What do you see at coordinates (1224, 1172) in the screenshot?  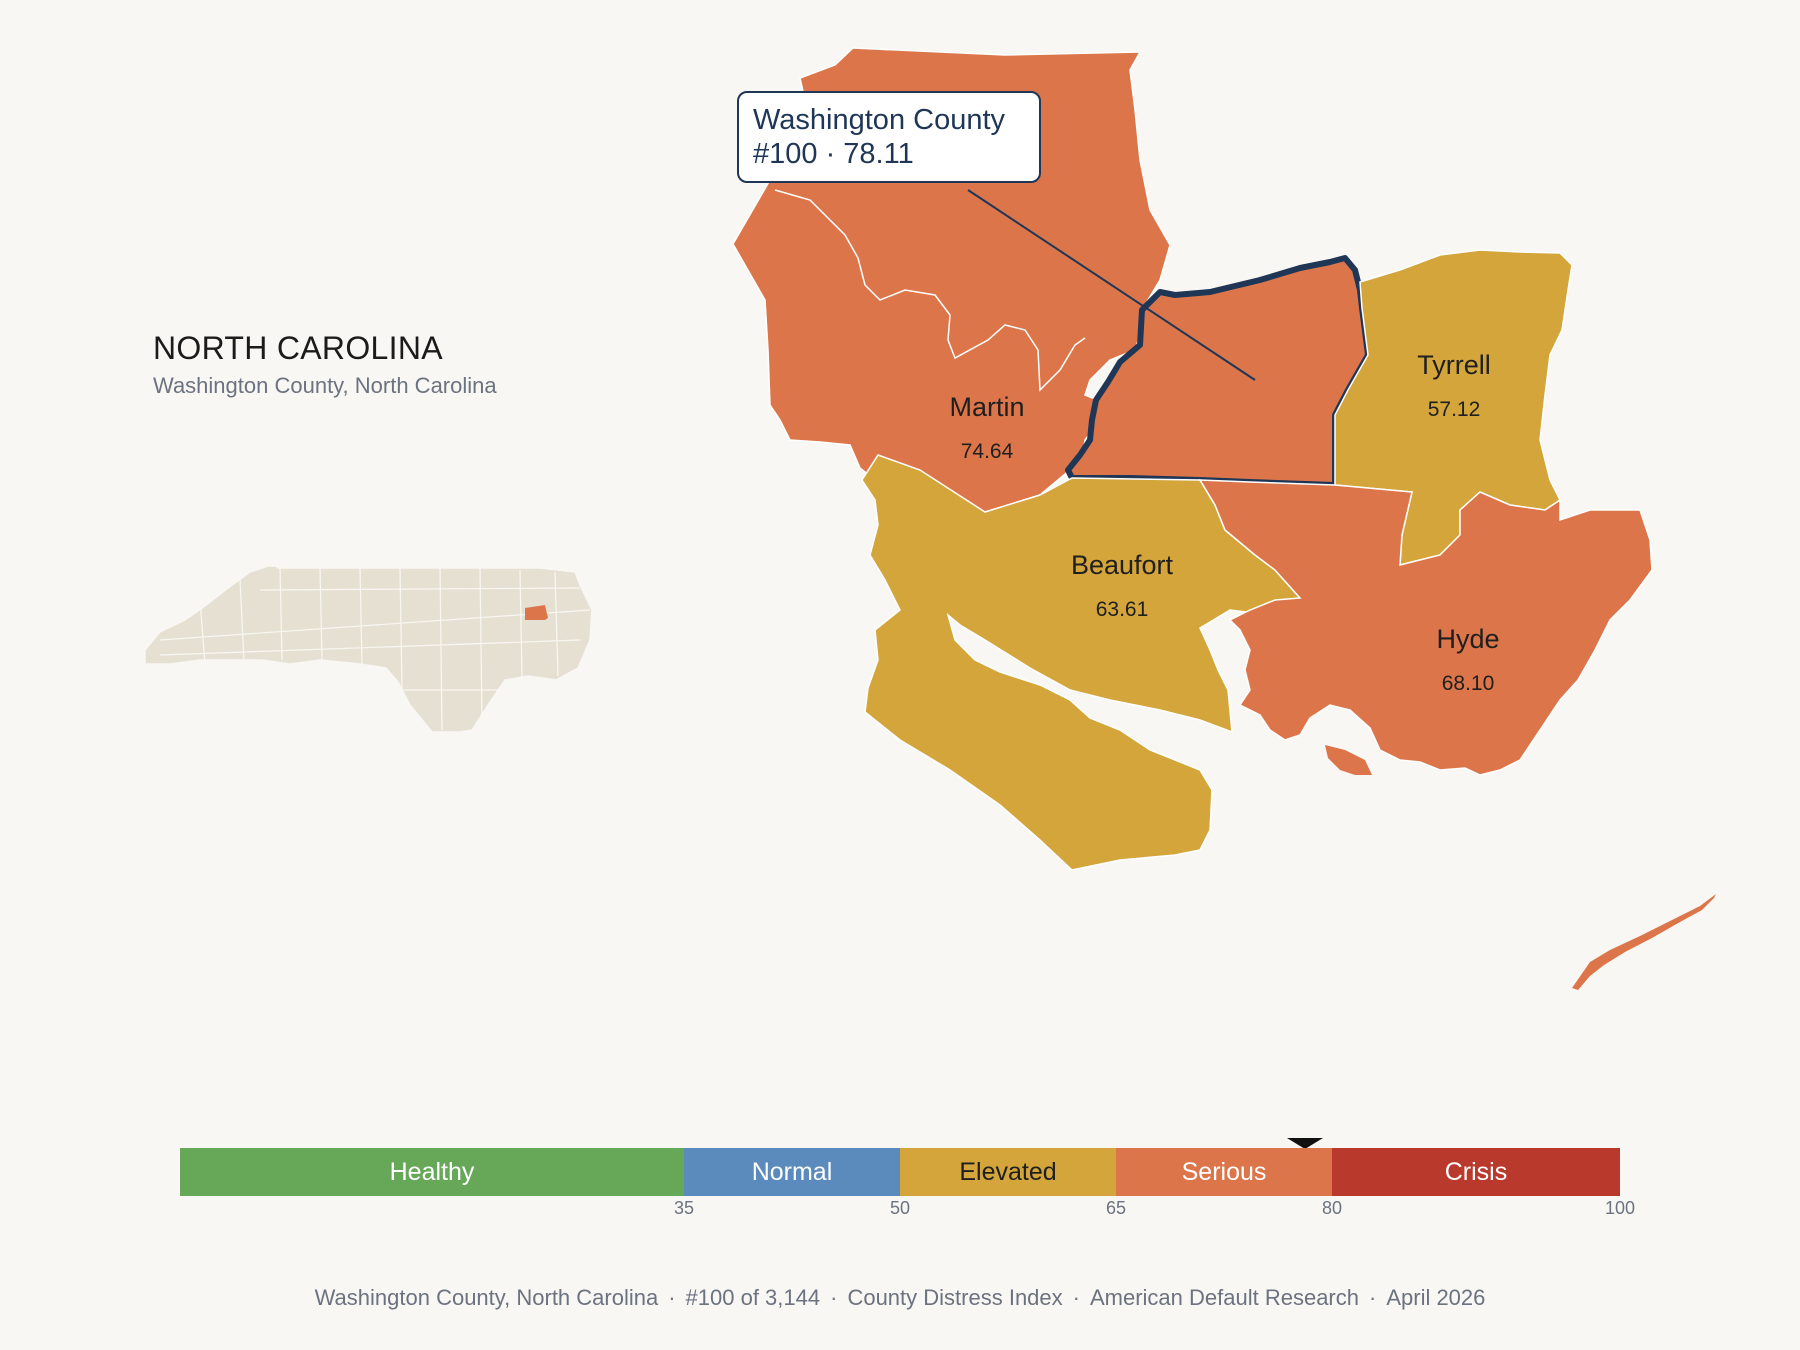 I see `scale-segment-serious: Serious` at bounding box center [1224, 1172].